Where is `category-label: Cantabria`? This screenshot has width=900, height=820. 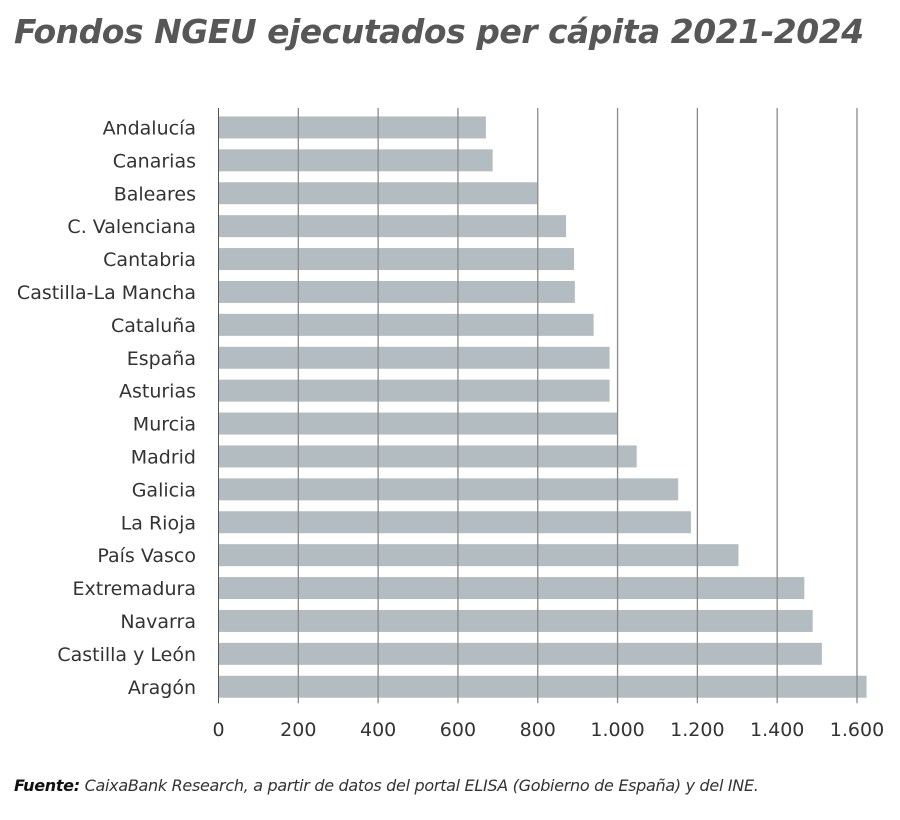 category-label: Cantabria is located at coordinates (149, 260).